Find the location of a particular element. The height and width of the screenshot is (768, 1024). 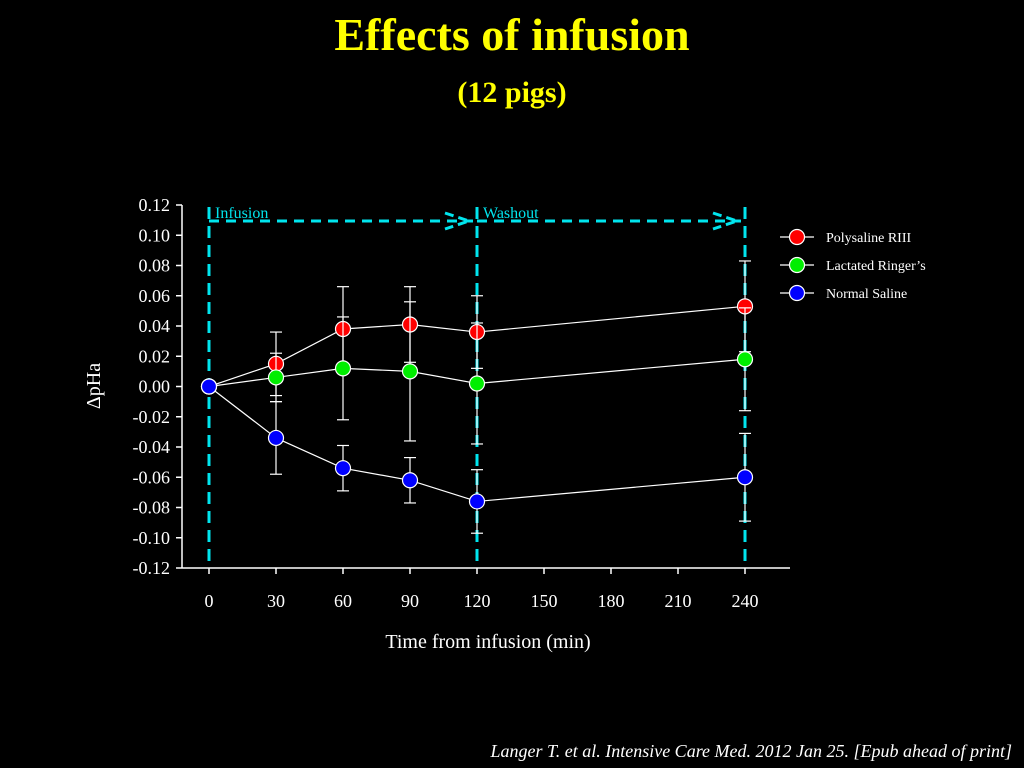

x-tick-label: 210 is located at coordinates (678, 601).